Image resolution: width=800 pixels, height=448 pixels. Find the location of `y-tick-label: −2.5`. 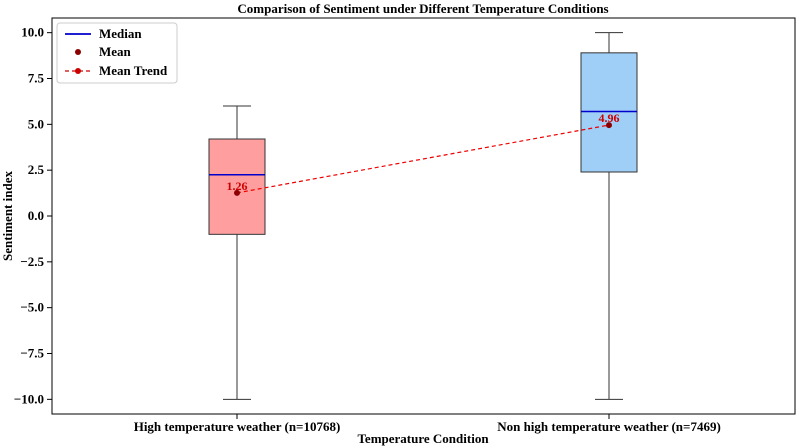

y-tick-label: −2.5 is located at coordinates (32, 261).